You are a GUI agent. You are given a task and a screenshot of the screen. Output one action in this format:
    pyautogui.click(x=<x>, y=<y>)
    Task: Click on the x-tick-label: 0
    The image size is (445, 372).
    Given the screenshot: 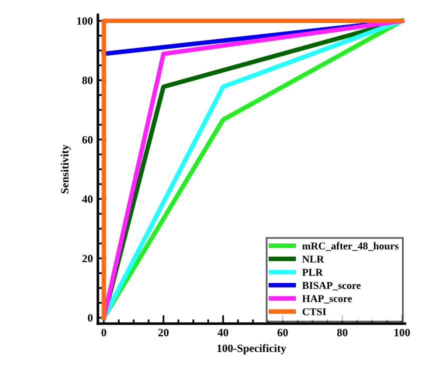 What is the action you would take?
    pyautogui.click(x=104, y=332)
    